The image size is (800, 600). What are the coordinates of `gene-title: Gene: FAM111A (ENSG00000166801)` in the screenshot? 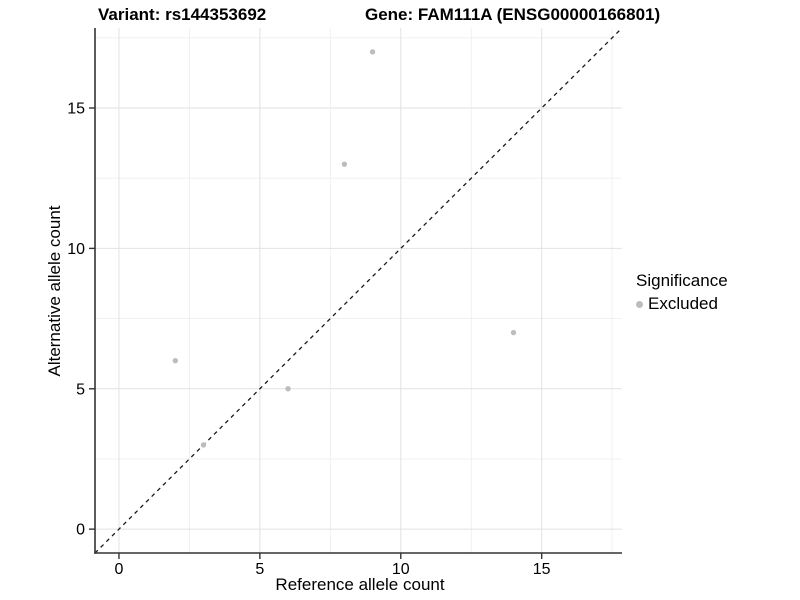 It's located at (513, 14).